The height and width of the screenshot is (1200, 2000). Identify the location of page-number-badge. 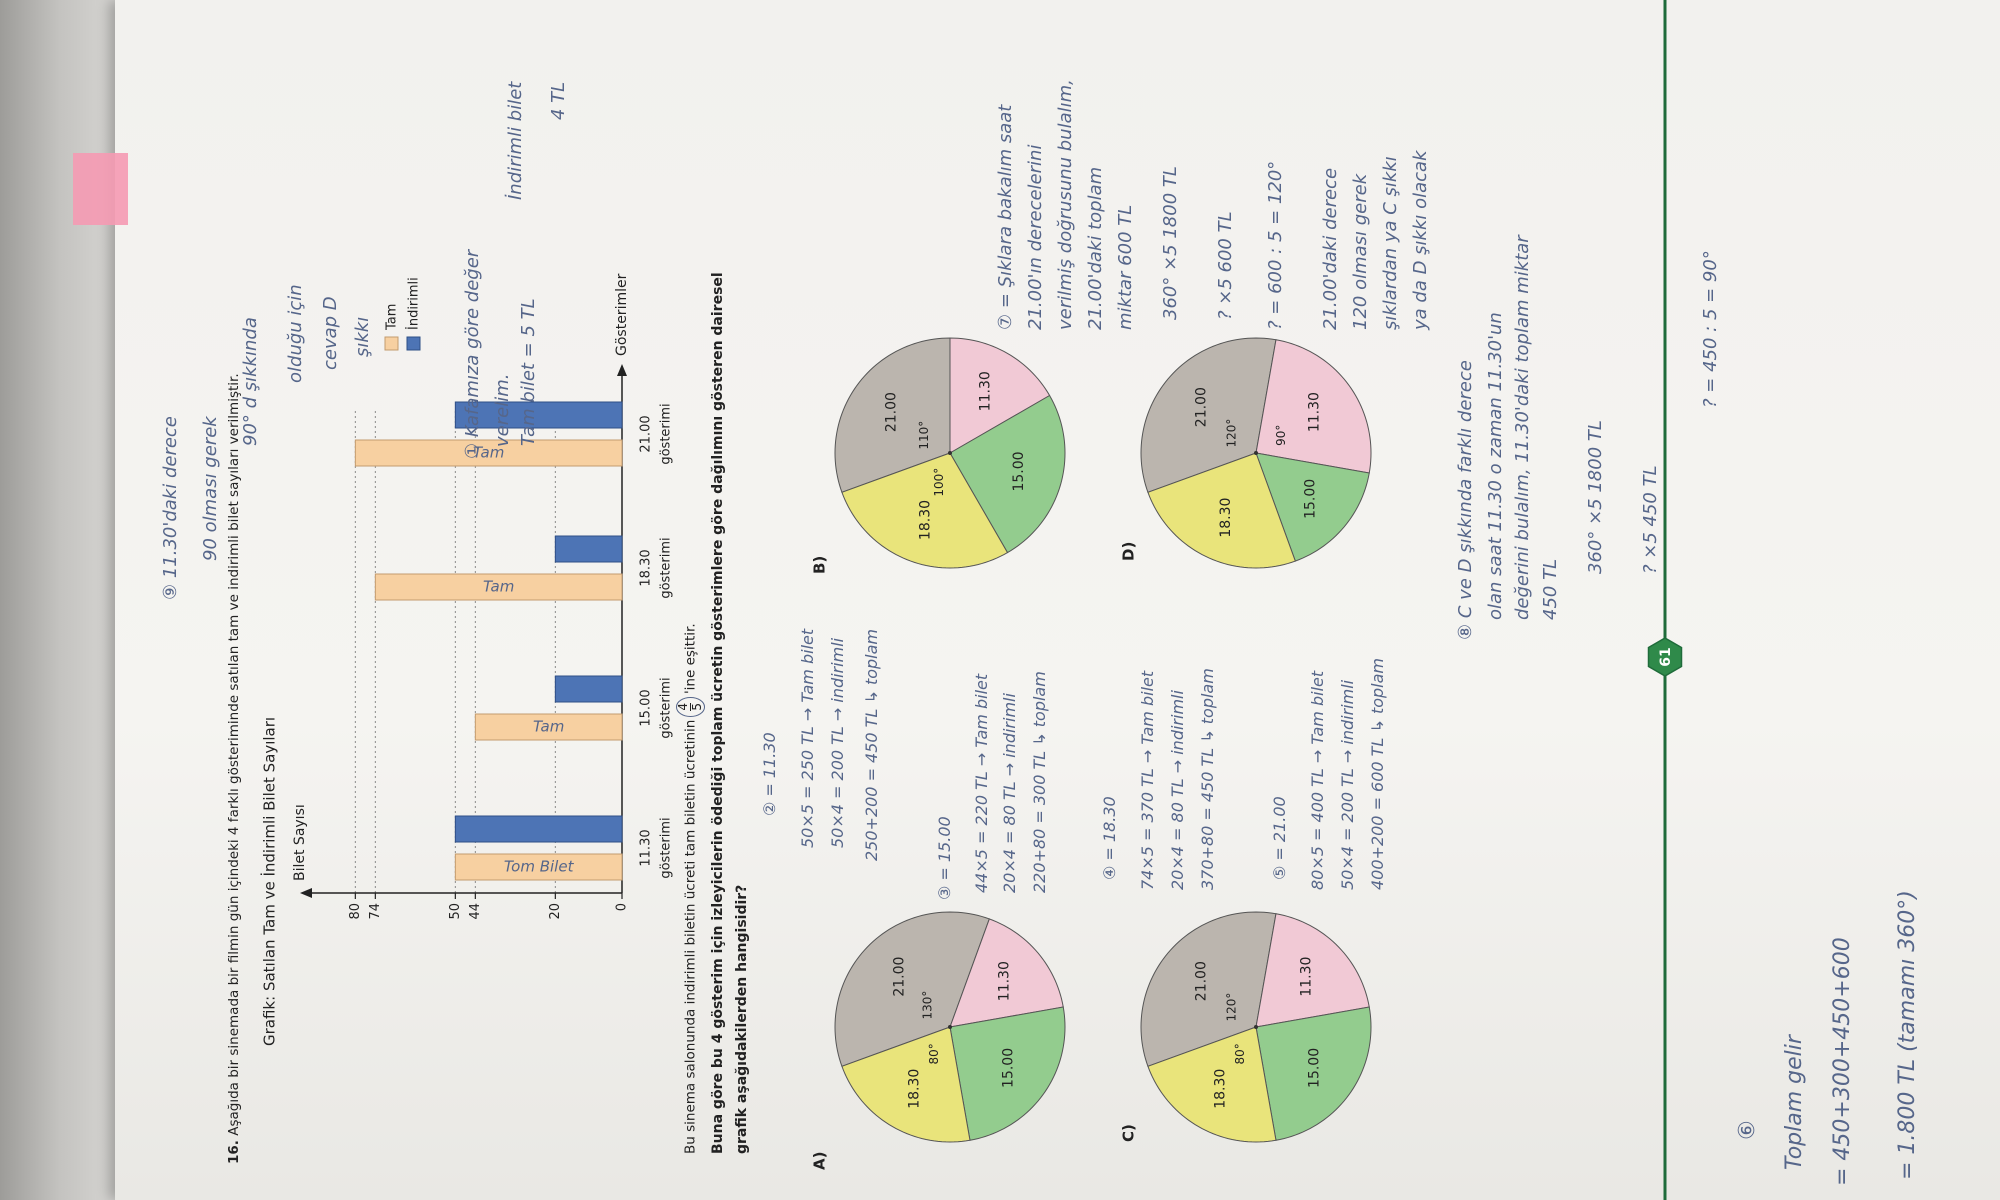
(1665, 657).